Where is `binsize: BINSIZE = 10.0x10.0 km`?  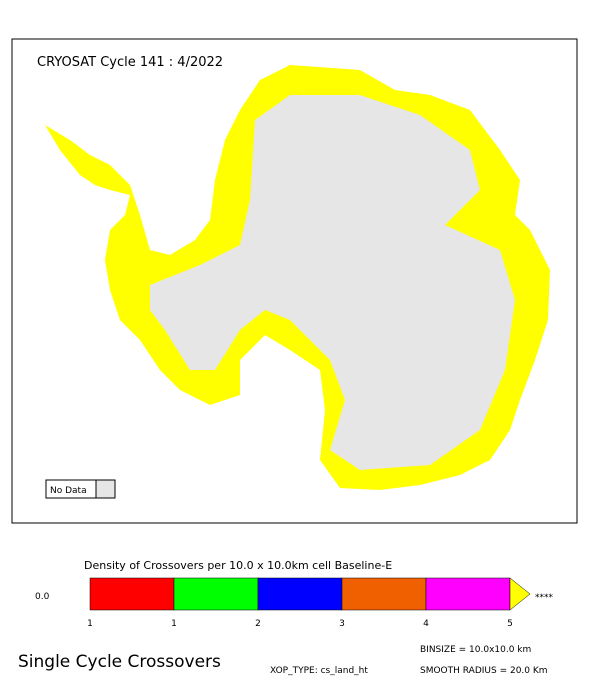
binsize: BINSIZE = 10.0x10.0 km is located at coordinates (475, 650).